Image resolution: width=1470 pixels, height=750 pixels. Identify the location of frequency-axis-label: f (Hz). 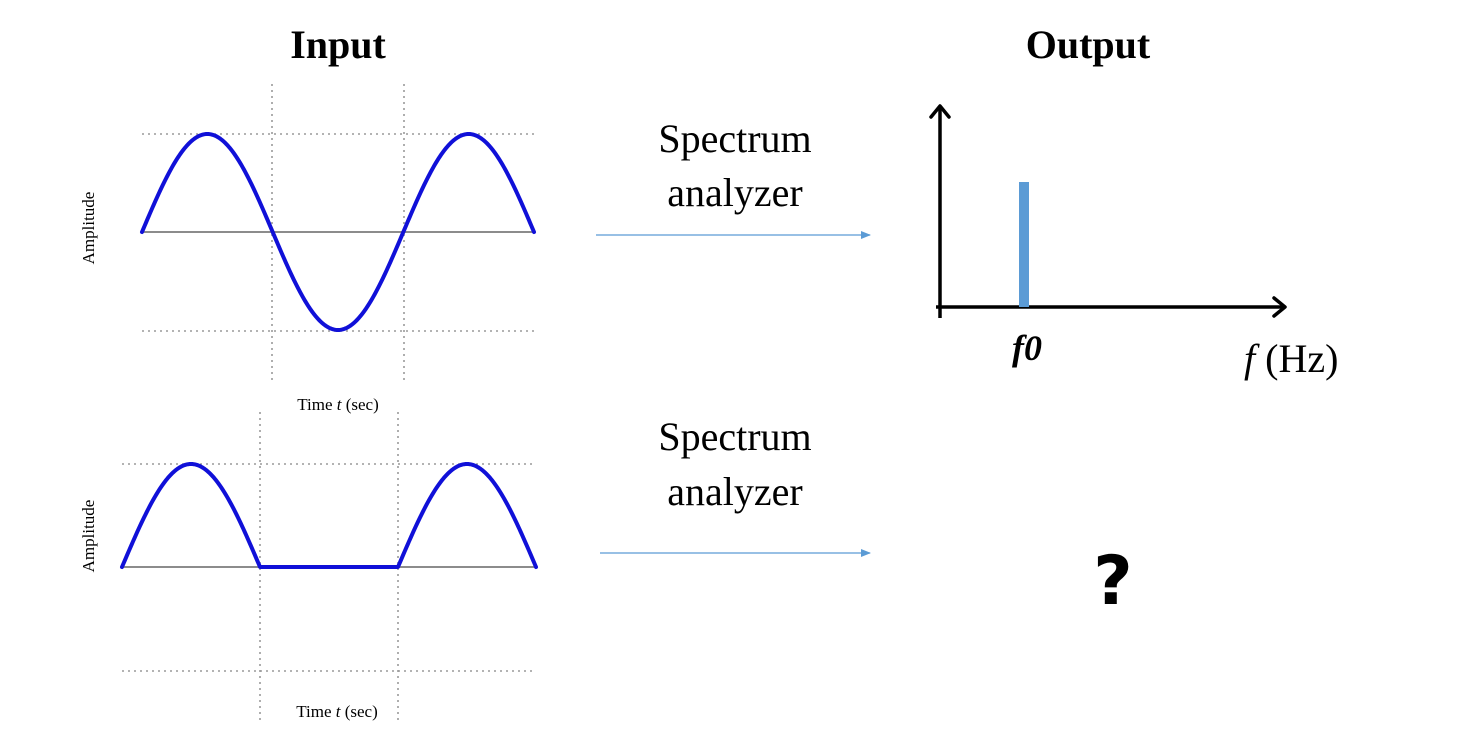
(1291, 358).